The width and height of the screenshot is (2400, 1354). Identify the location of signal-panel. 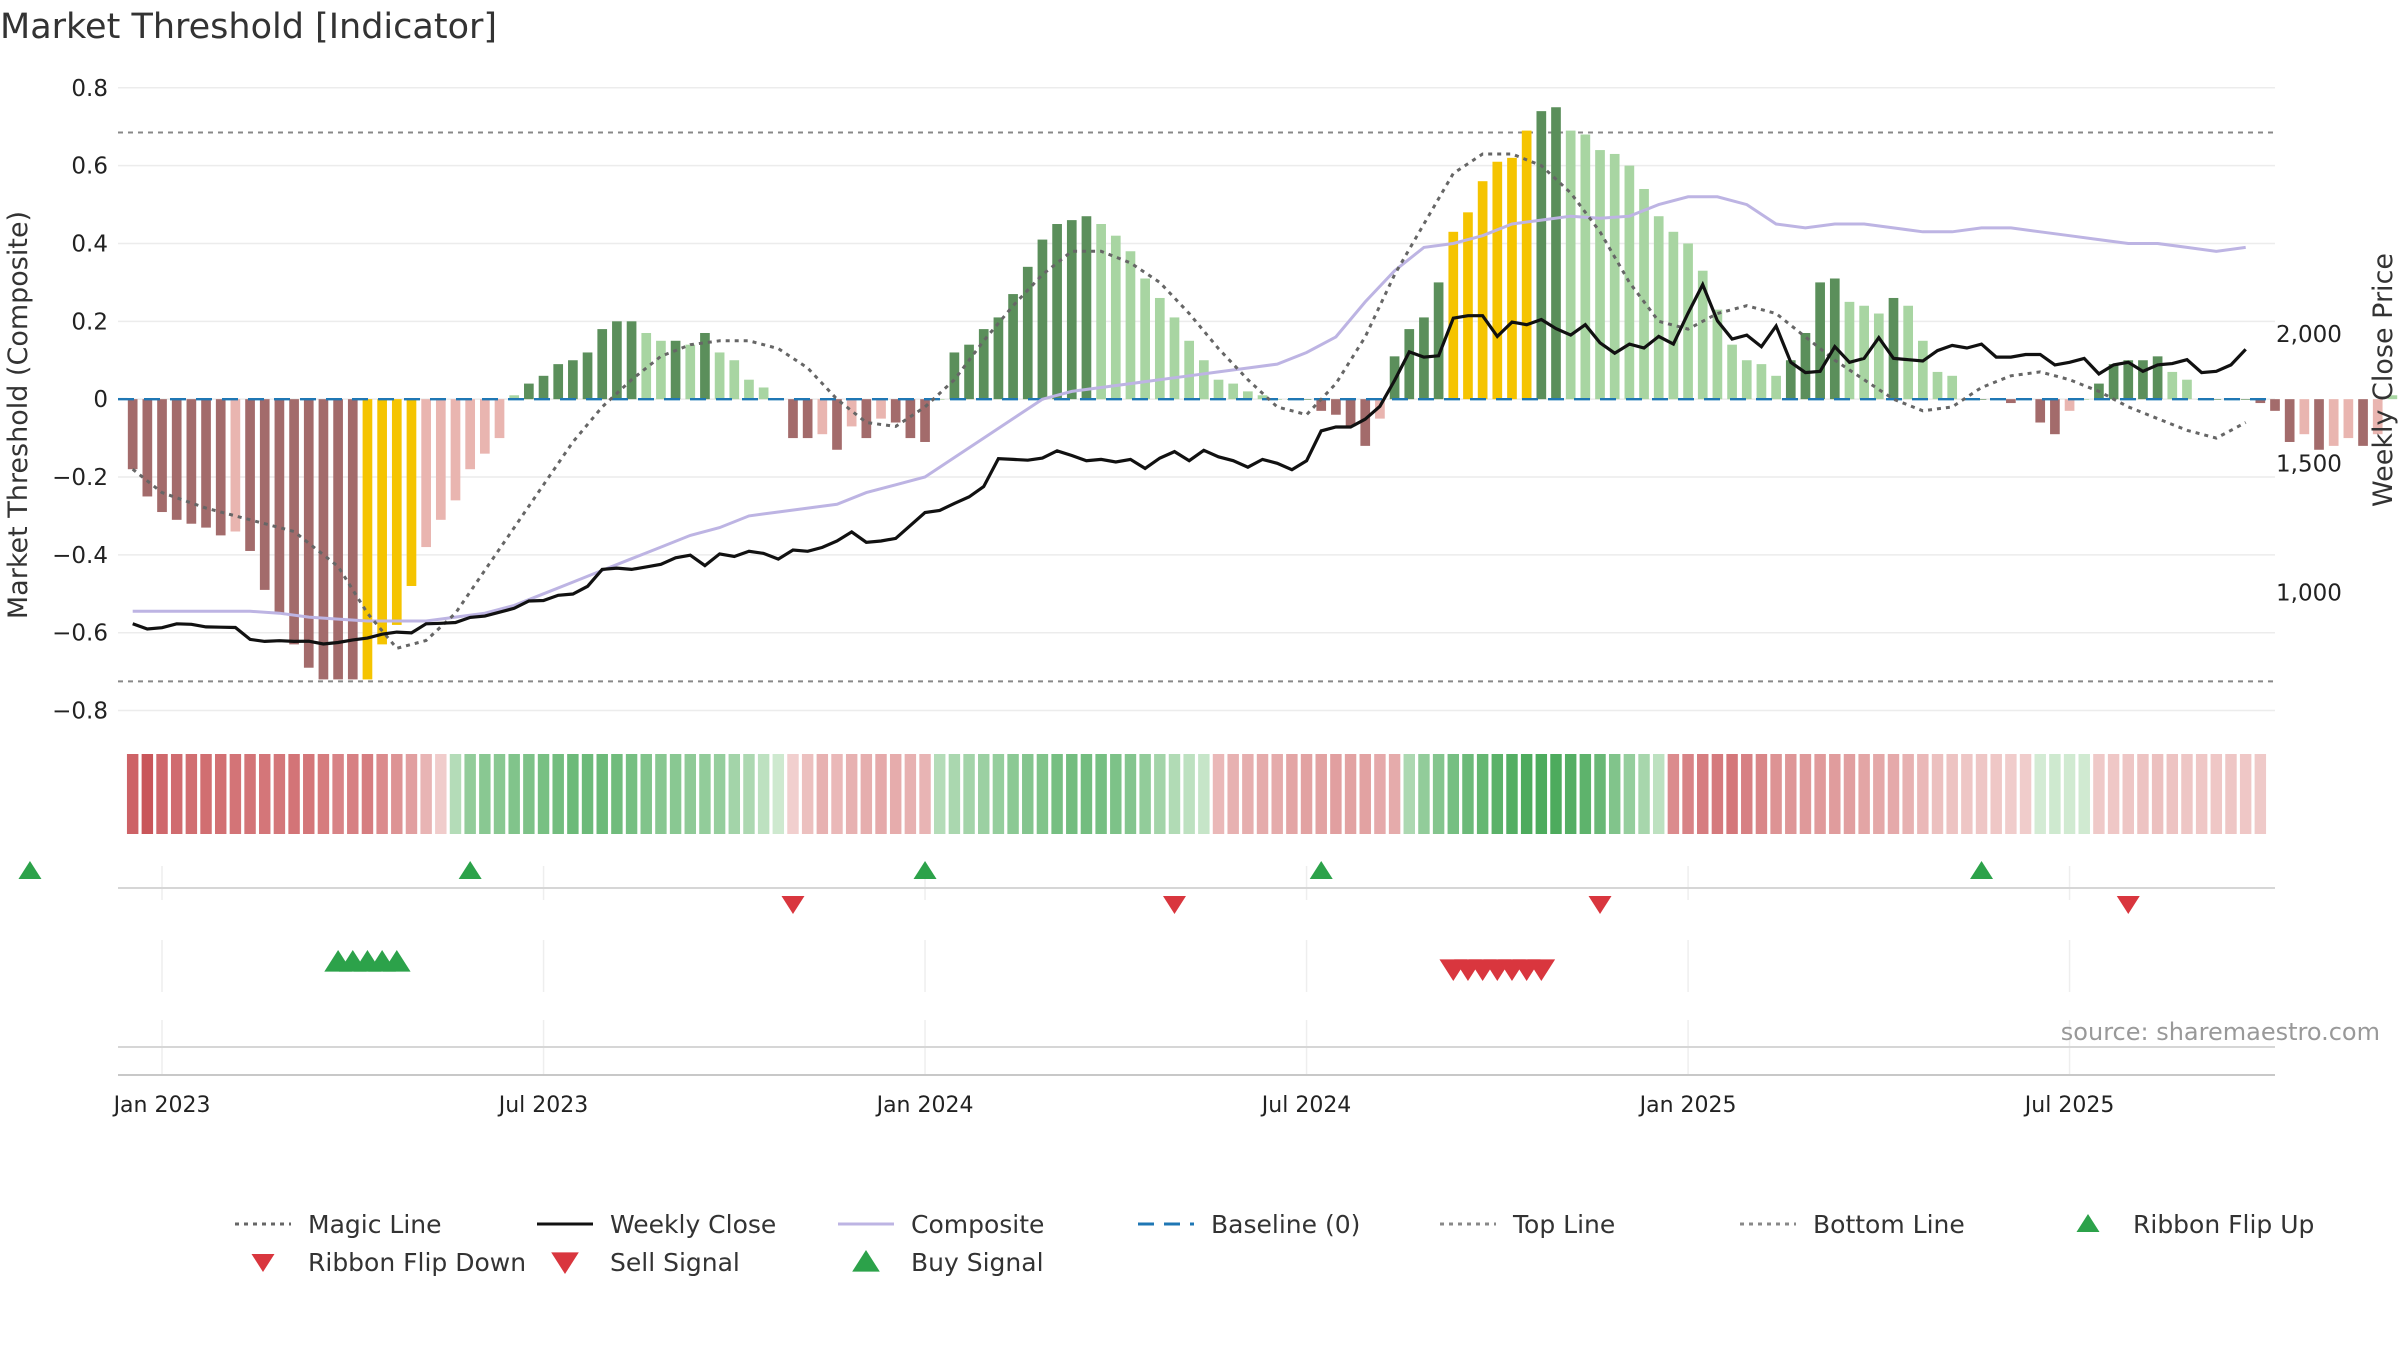
(1116, 966).